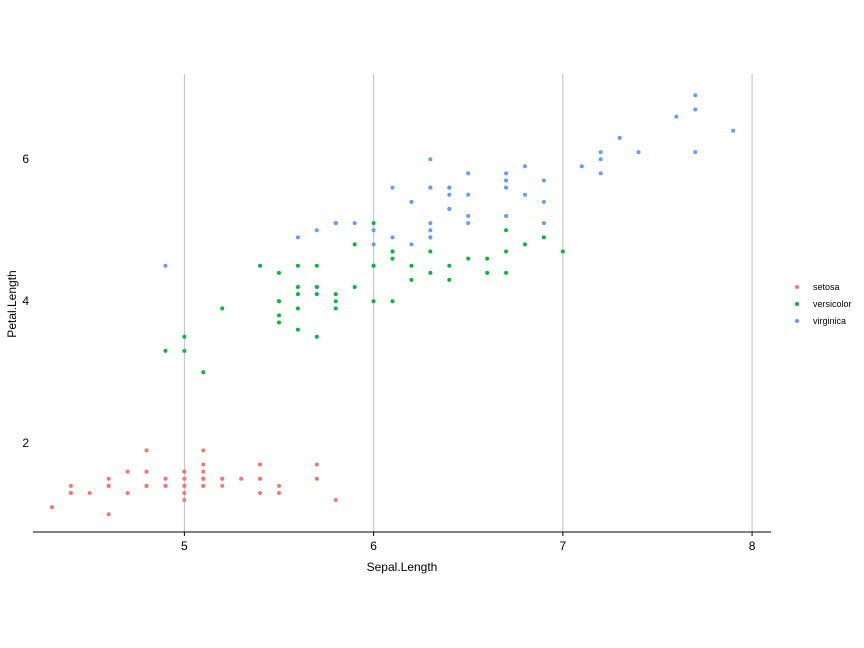 This screenshot has height=648, width=864. What do you see at coordinates (832, 304) in the screenshot?
I see `legend-label-versicolor: versicolor` at bounding box center [832, 304].